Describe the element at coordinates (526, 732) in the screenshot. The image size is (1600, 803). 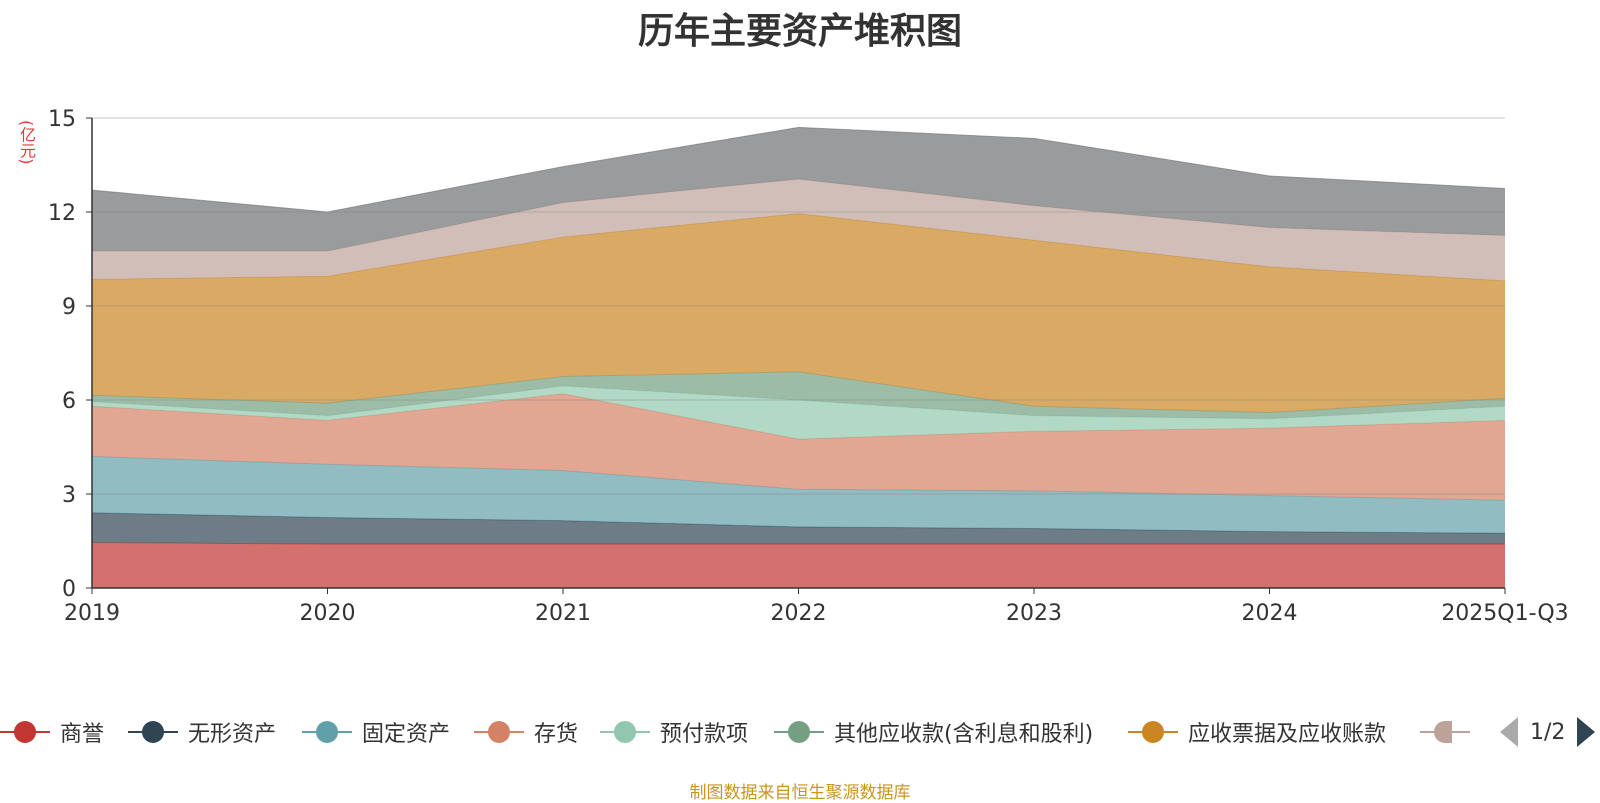
I see `legend-item: 存货` at that location.